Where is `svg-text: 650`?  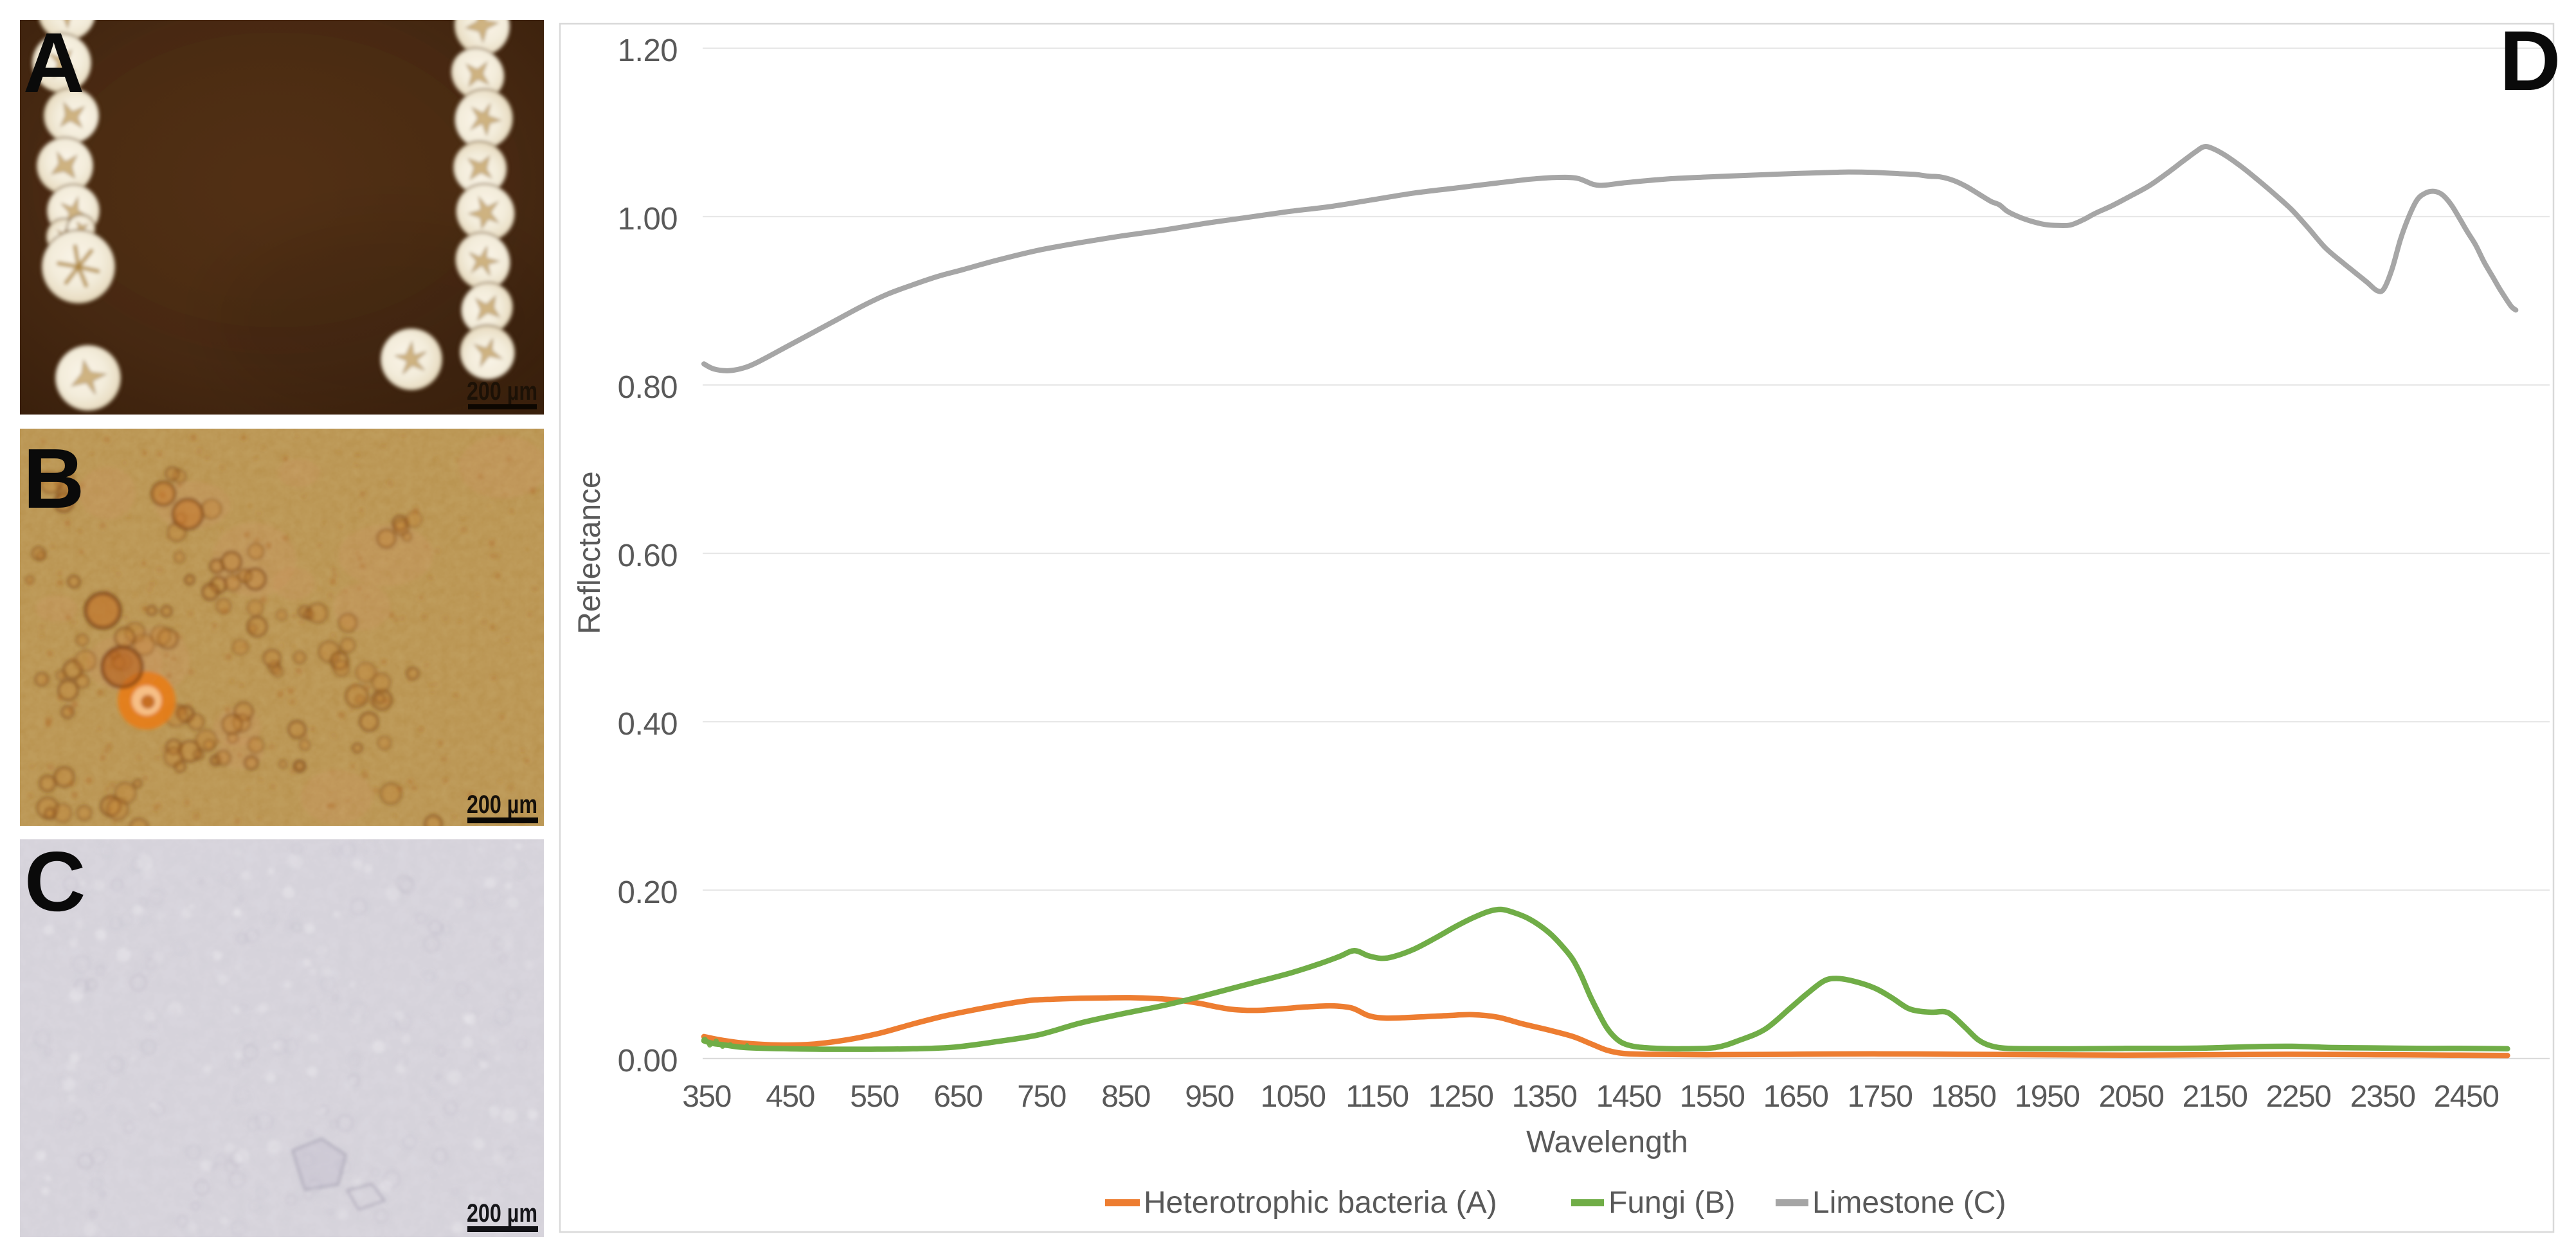 svg-text: 650 is located at coordinates (957, 1097).